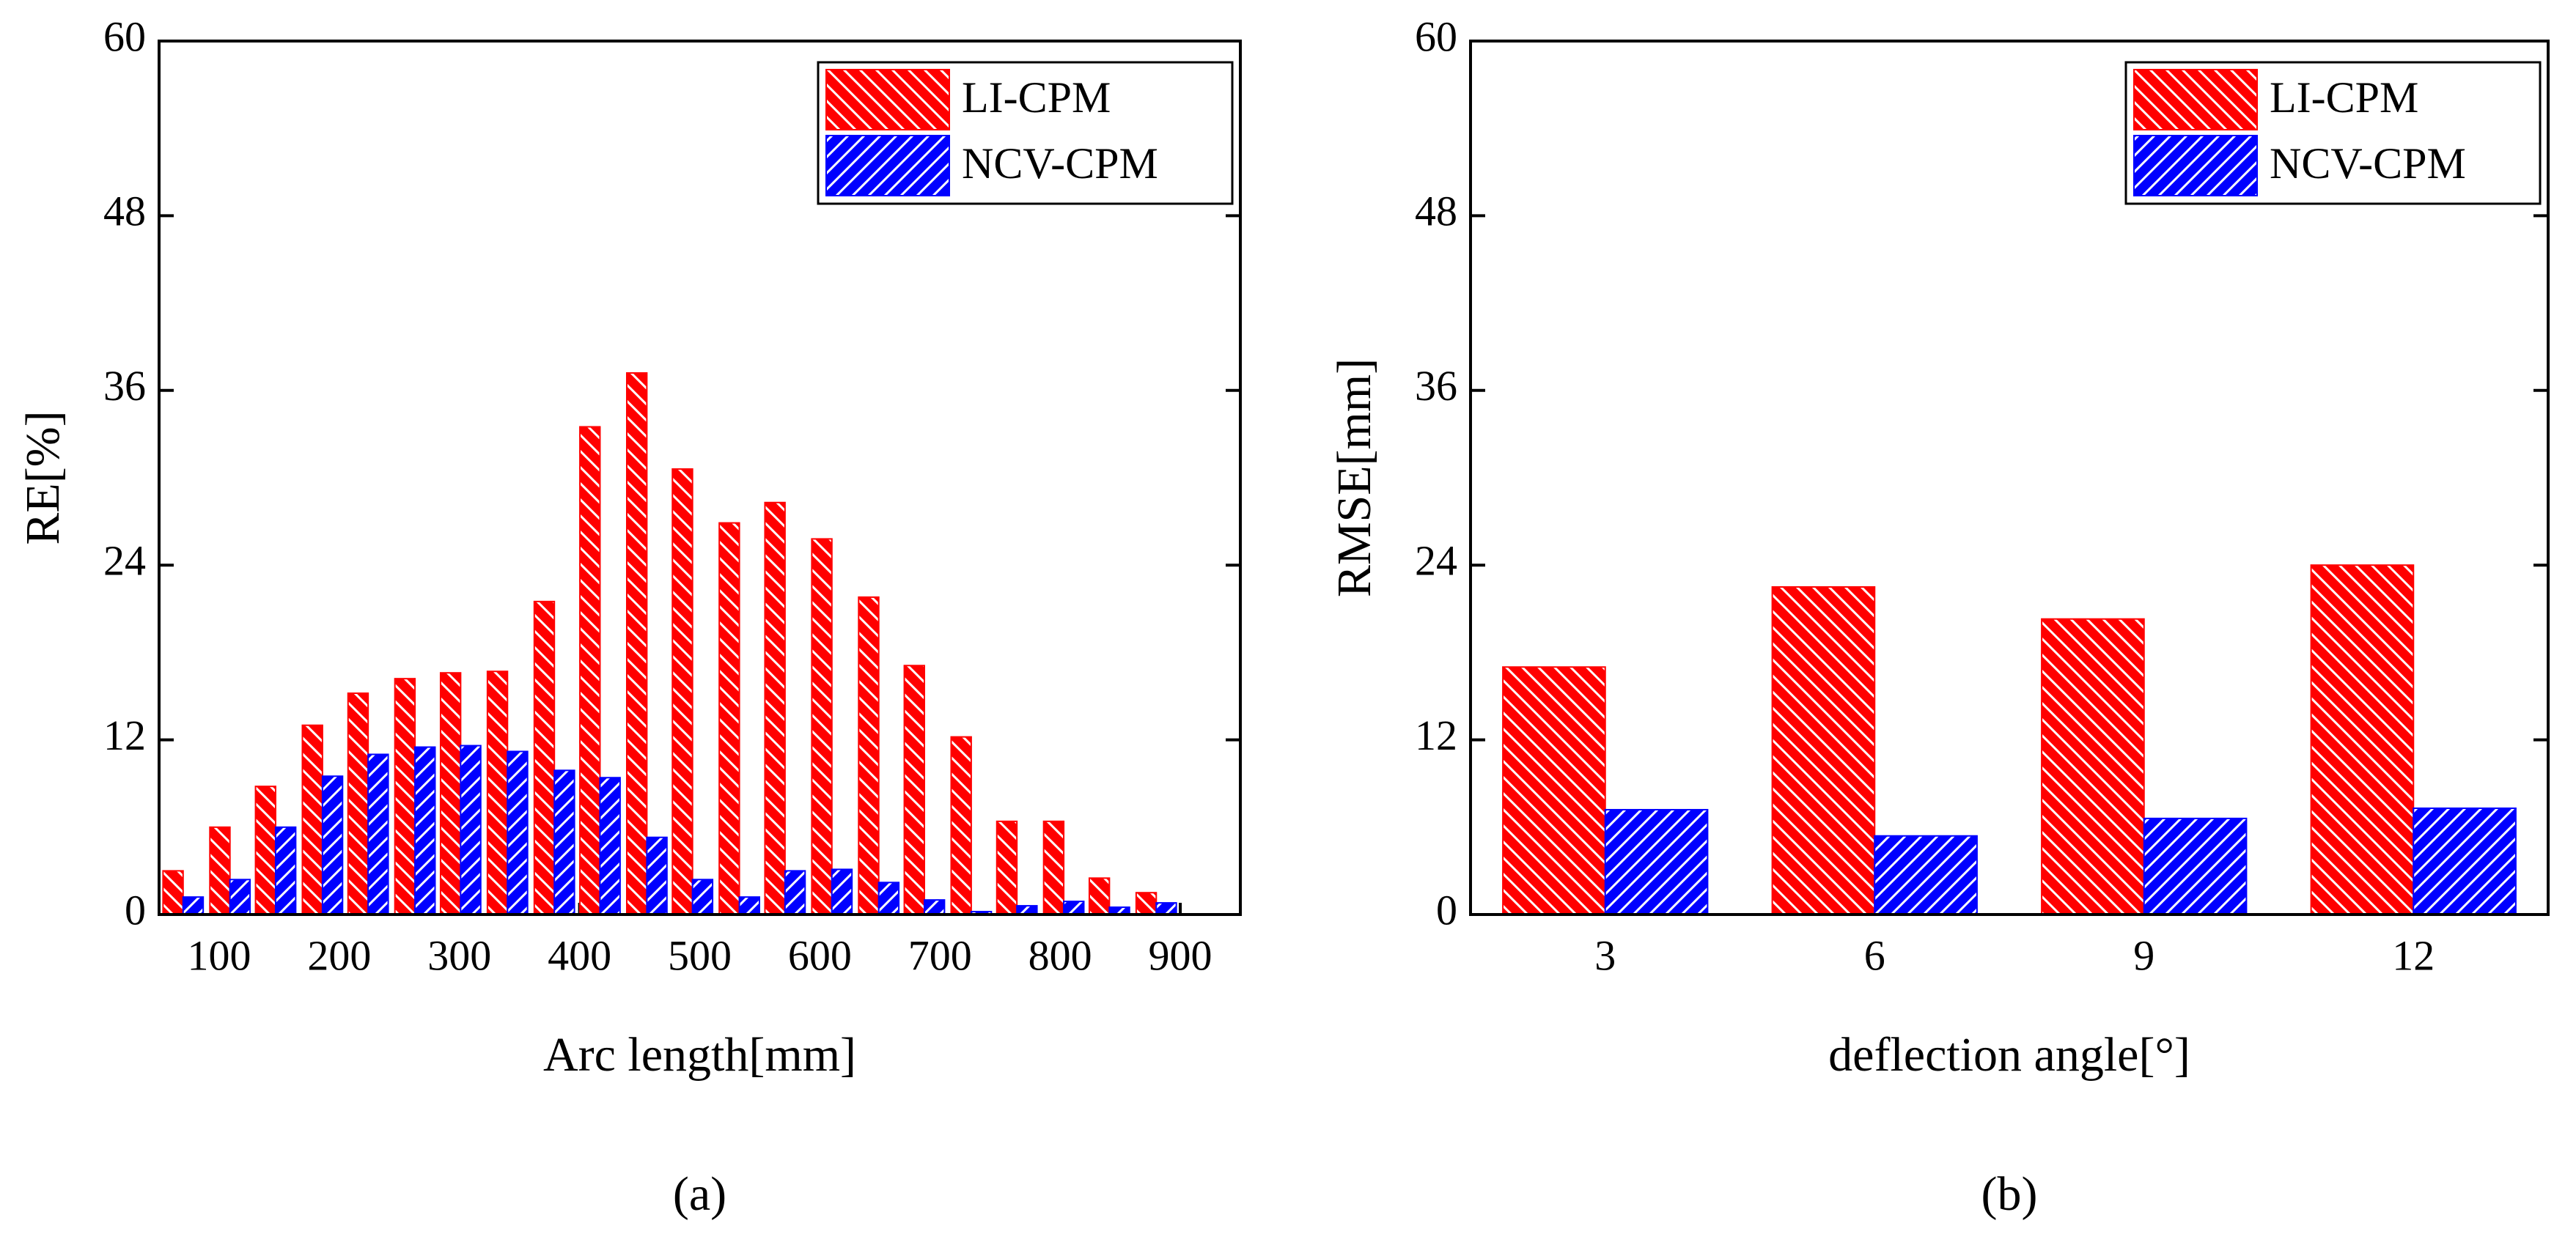 The image size is (2576, 1245). What do you see at coordinates (700, 955) in the screenshot?
I see `x-tick-label: 500` at bounding box center [700, 955].